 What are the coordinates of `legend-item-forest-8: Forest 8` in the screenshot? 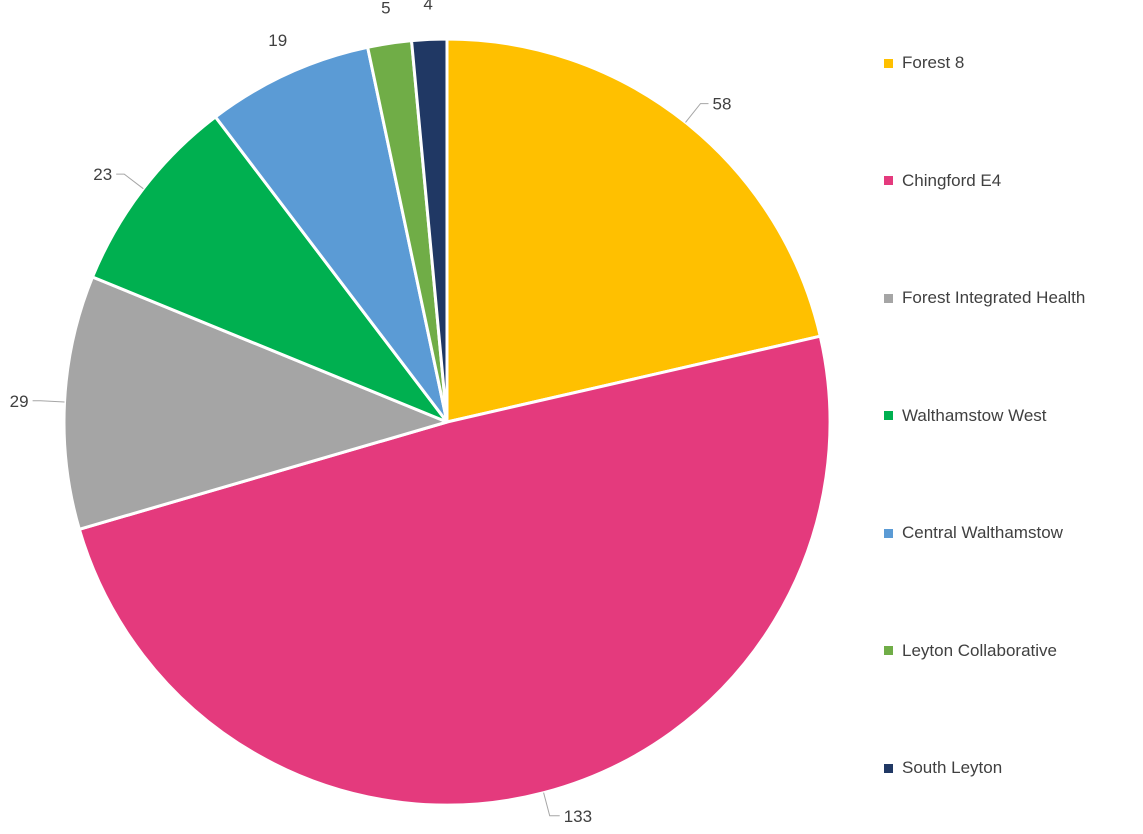 It's located at (924, 63).